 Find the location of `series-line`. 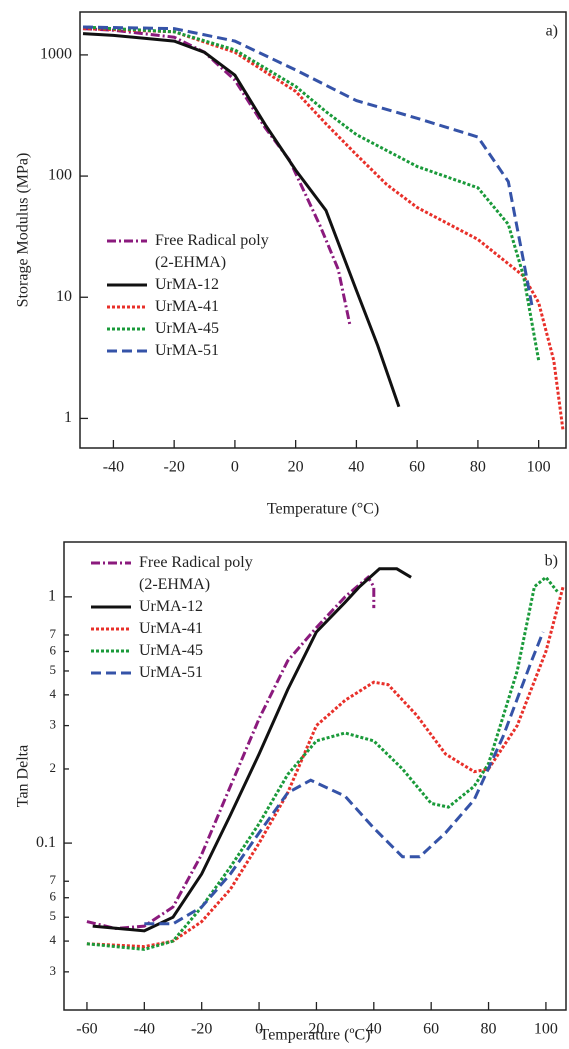

series-line is located at coordinates (217, 177).